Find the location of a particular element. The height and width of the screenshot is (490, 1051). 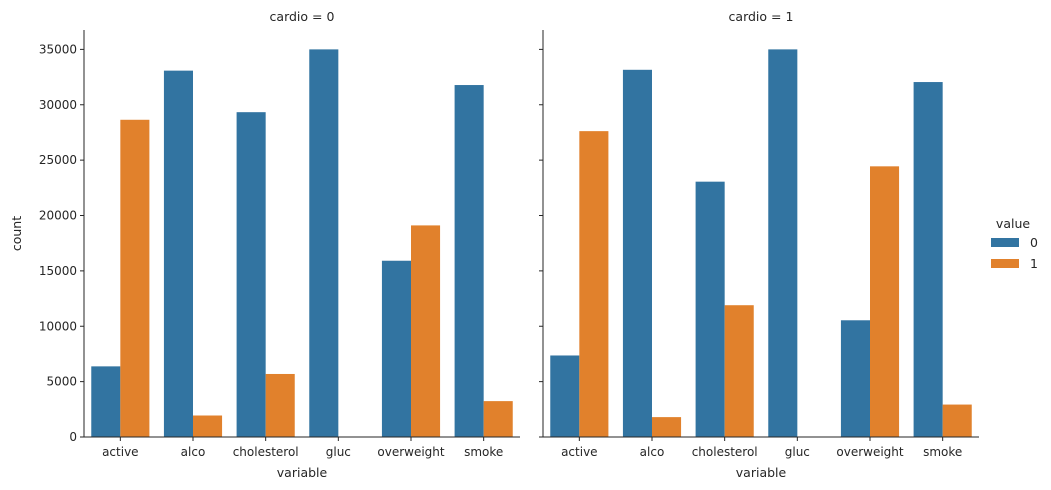

legend-label-1: 1 is located at coordinates (1034, 263).